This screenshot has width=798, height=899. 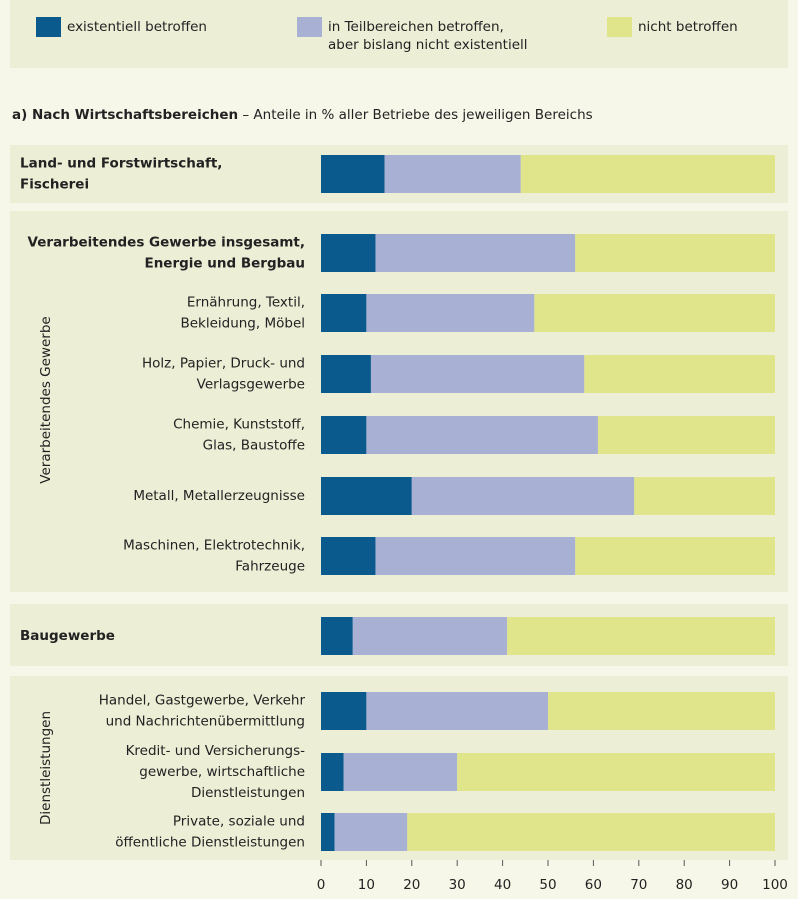 What do you see at coordinates (121, 174) in the screenshot?
I see `category-label: Land- und Forstwirtschaft, Fischerei` at bounding box center [121, 174].